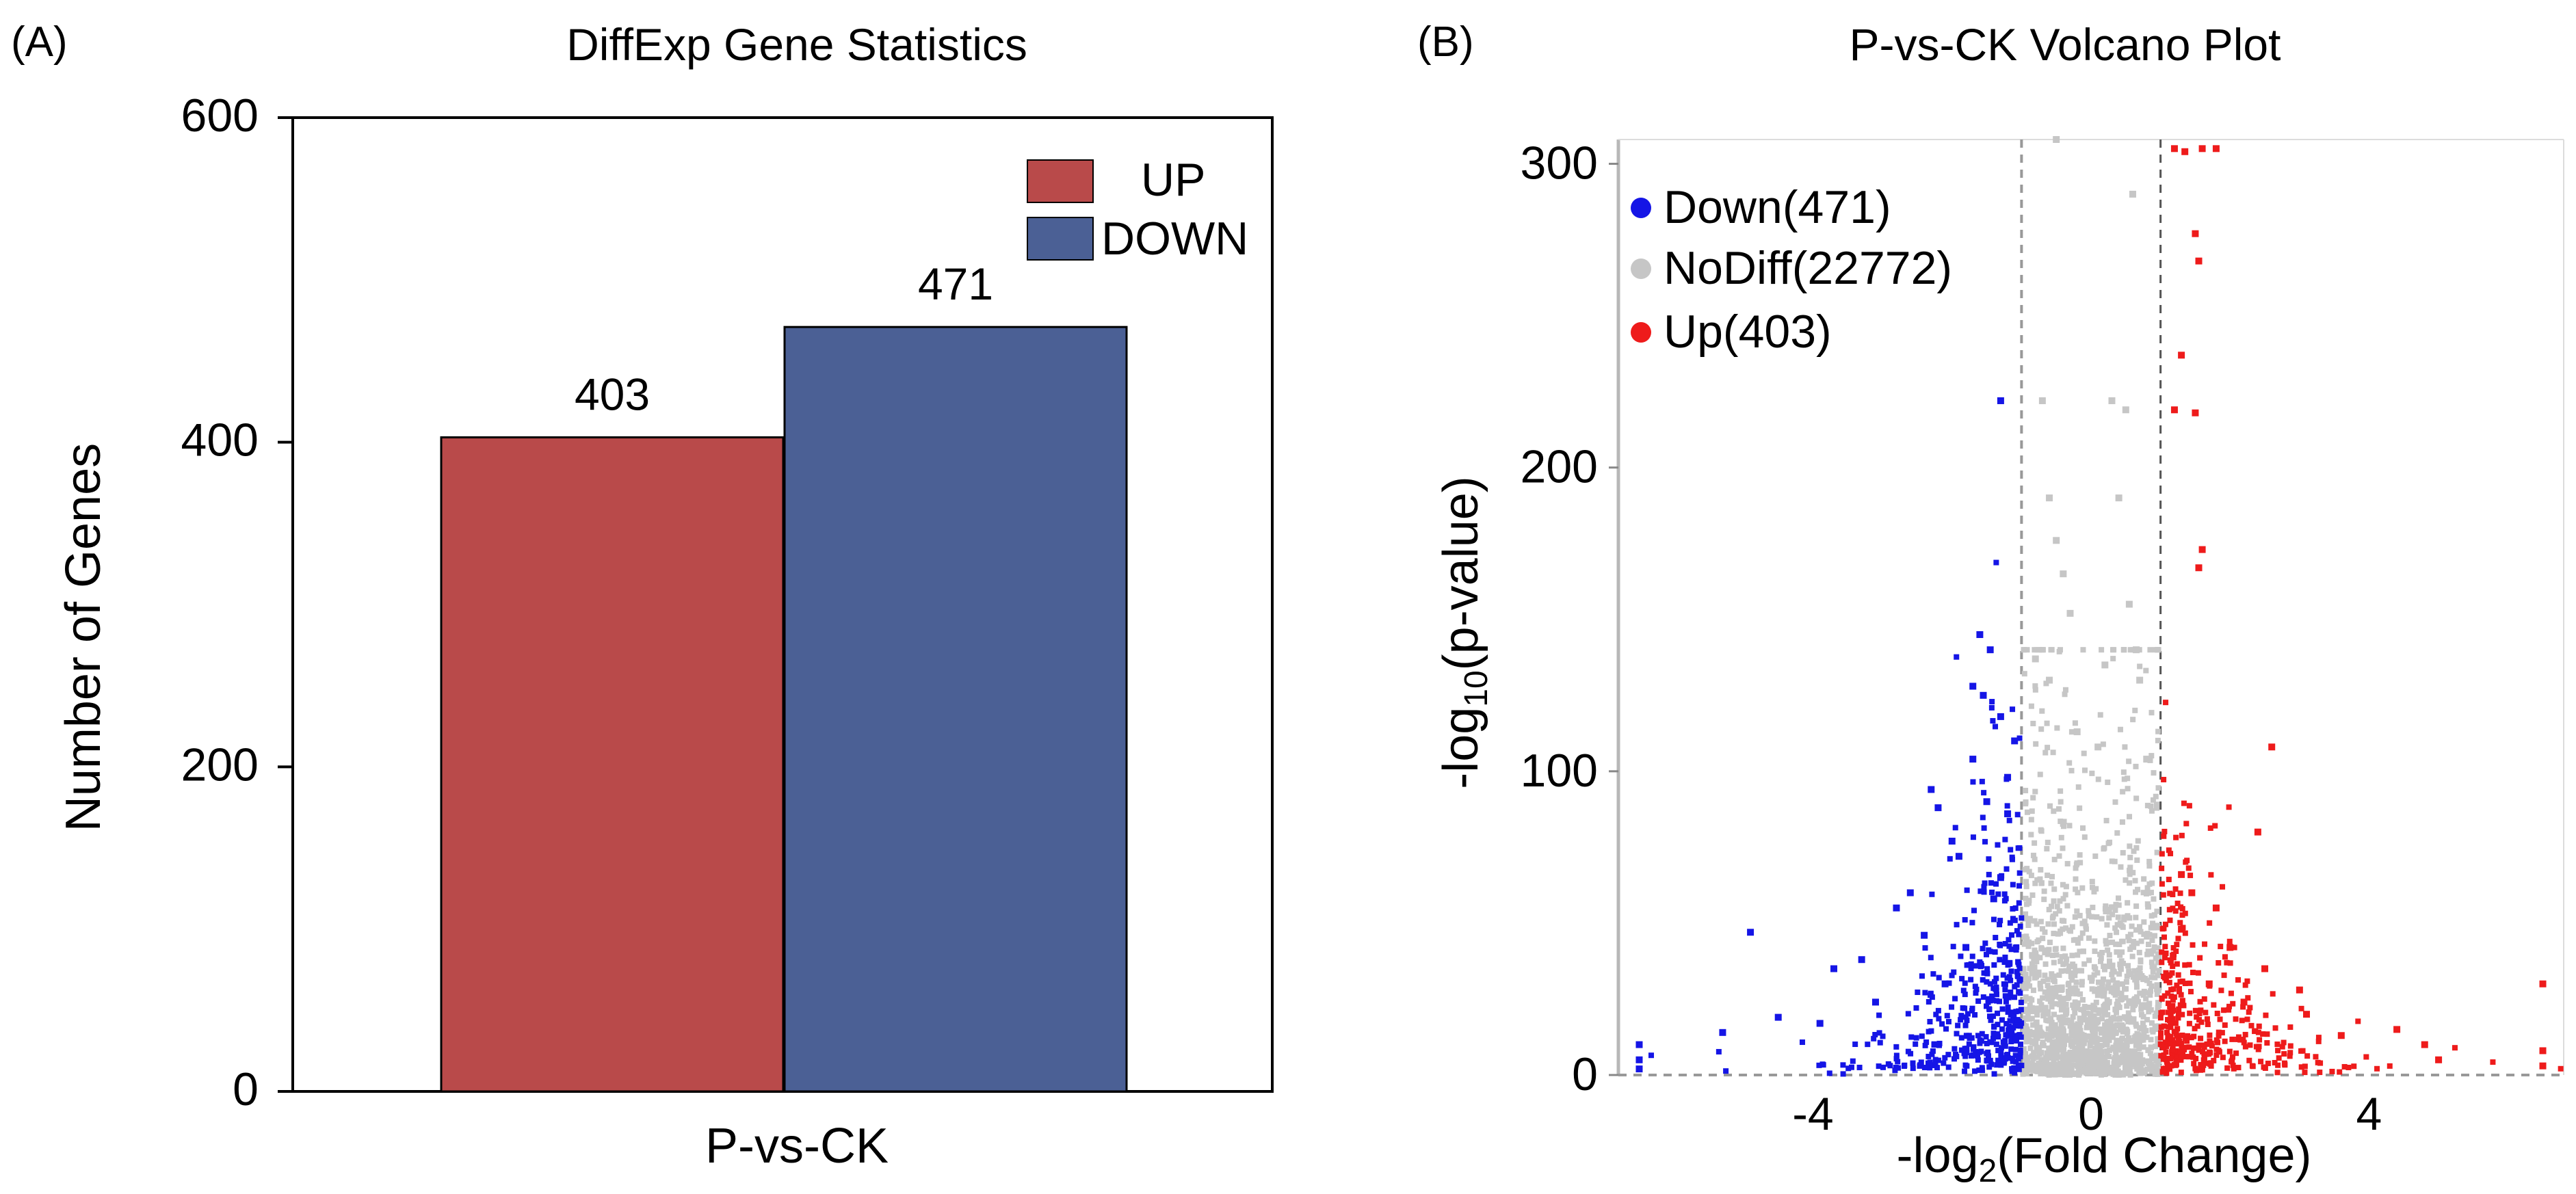  Describe the element at coordinates (1641, 208) in the screenshot. I see `legend-dot-down` at that location.